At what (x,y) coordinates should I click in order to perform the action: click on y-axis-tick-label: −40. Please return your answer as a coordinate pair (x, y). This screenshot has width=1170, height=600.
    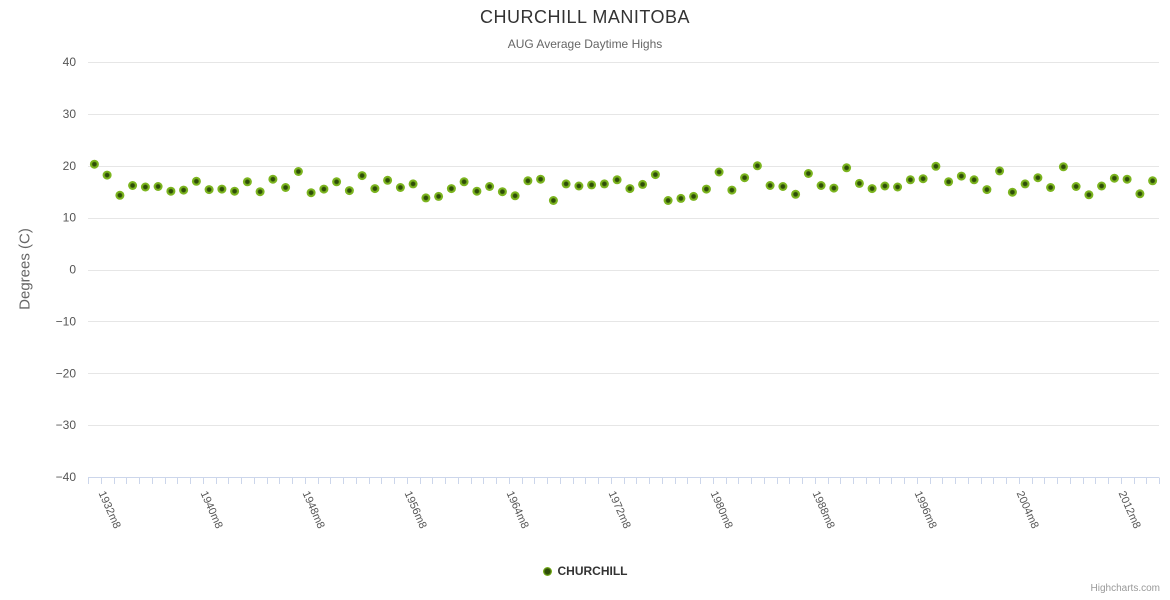
    Looking at the image, I should click on (66, 477).